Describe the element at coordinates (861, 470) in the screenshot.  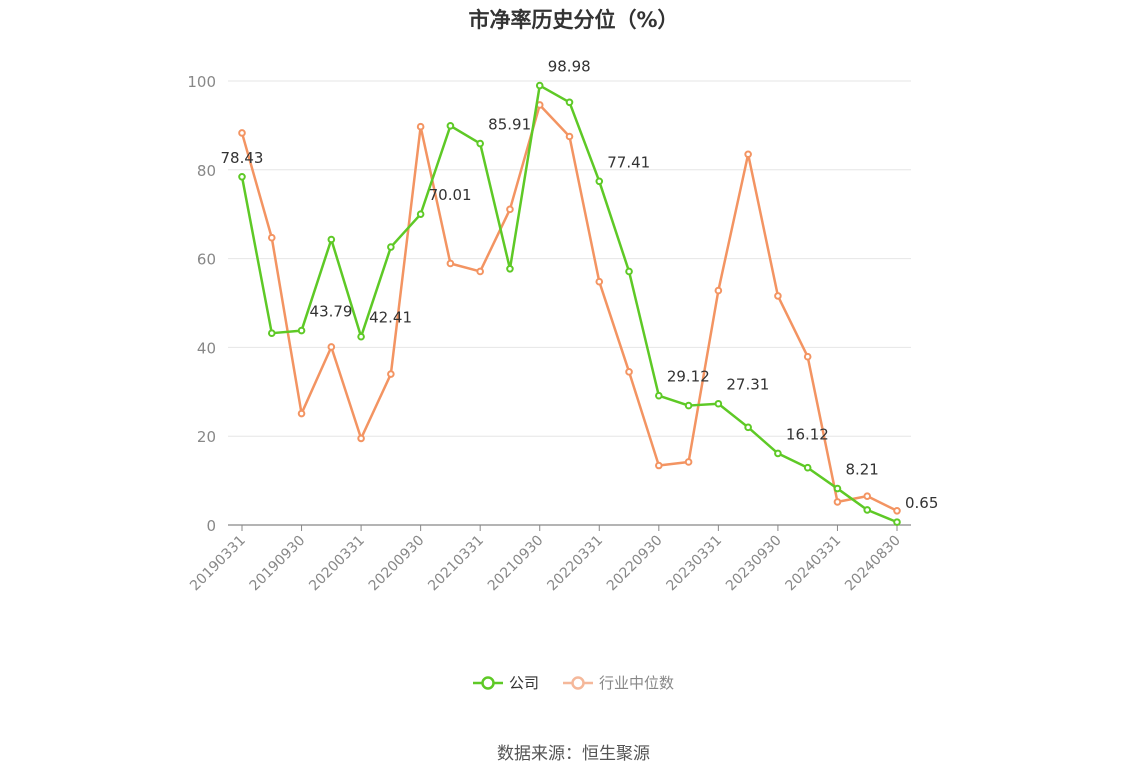
I see `data-label: 8.21` at that location.